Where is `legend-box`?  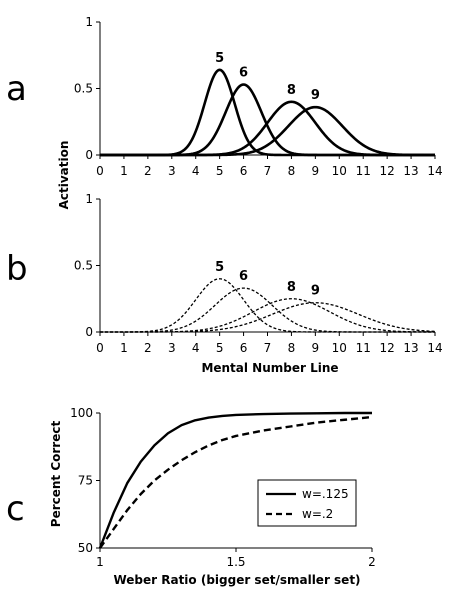 legend-box is located at coordinates (307, 503).